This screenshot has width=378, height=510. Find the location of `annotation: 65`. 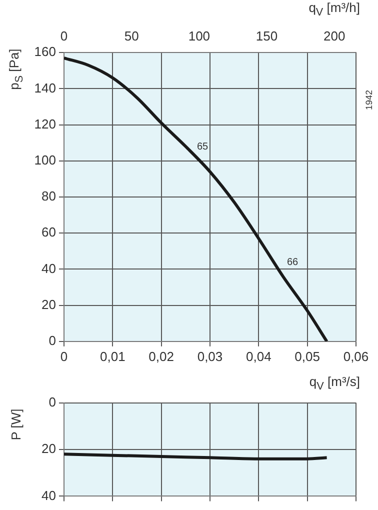

annotation: 65 is located at coordinates (202, 147).